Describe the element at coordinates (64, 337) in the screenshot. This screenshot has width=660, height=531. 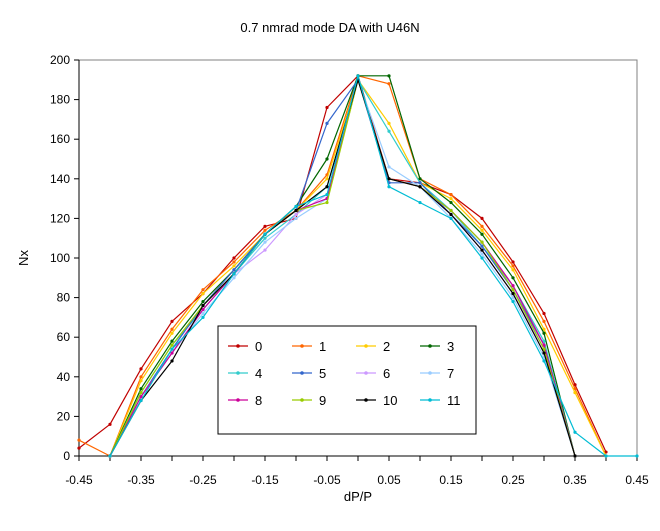
I see `y-tick-label: 60` at that location.